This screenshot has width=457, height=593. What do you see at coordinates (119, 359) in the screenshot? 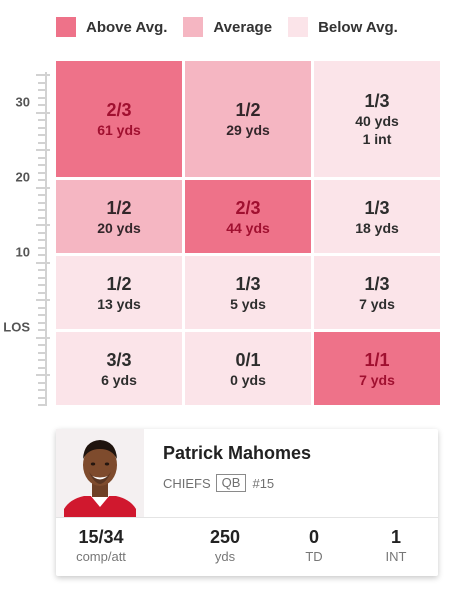
I see `zone-completions: 3/3` at bounding box center [119, 359].